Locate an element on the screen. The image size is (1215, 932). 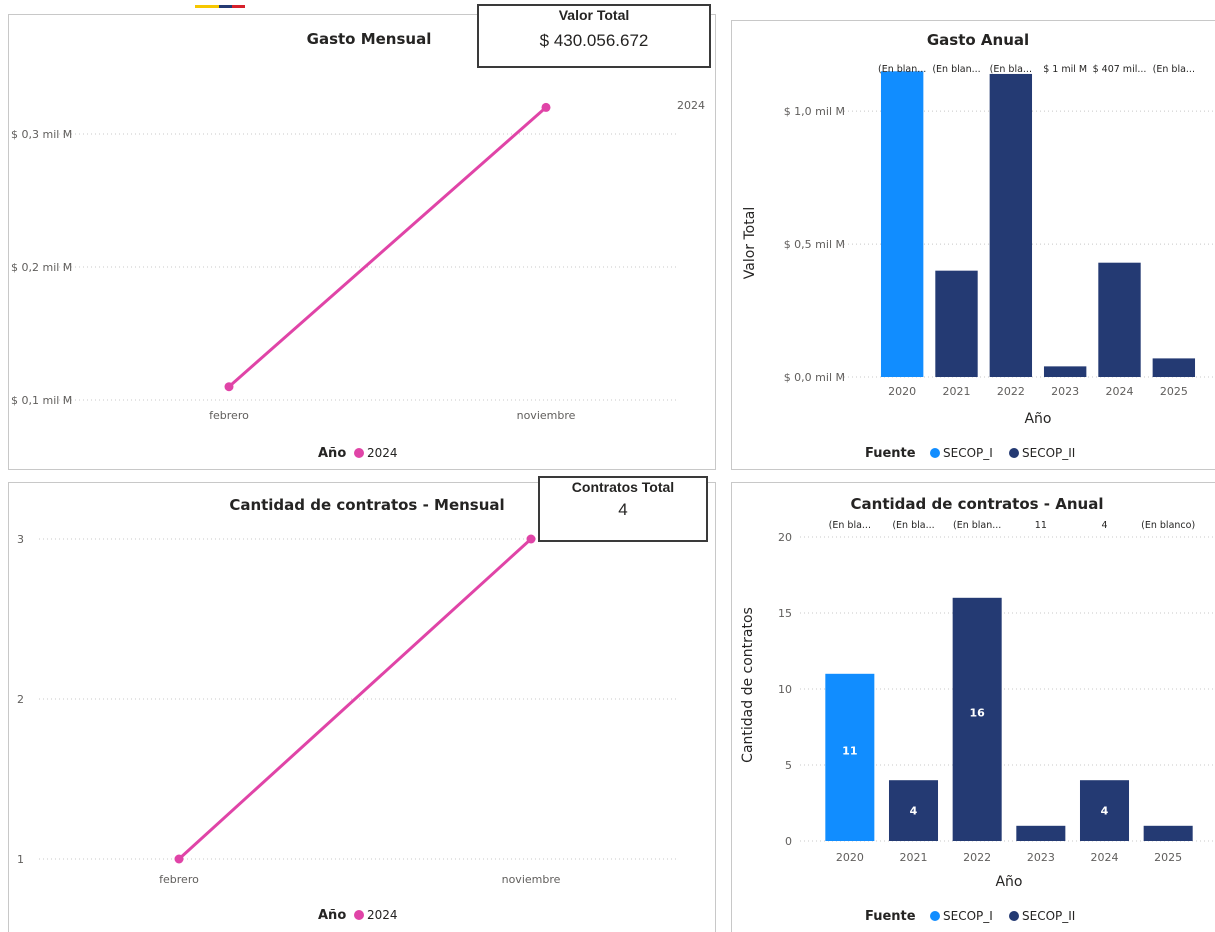
inner-data-label: 4 is located at coordinates (914, 811).